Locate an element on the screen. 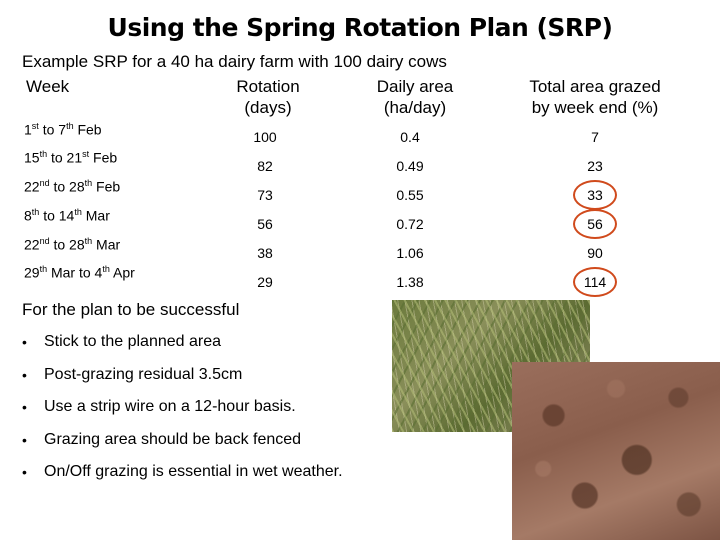 The image size is (720, 540). header-total-line1: Total area grazed is located at coordinates (595, 86).